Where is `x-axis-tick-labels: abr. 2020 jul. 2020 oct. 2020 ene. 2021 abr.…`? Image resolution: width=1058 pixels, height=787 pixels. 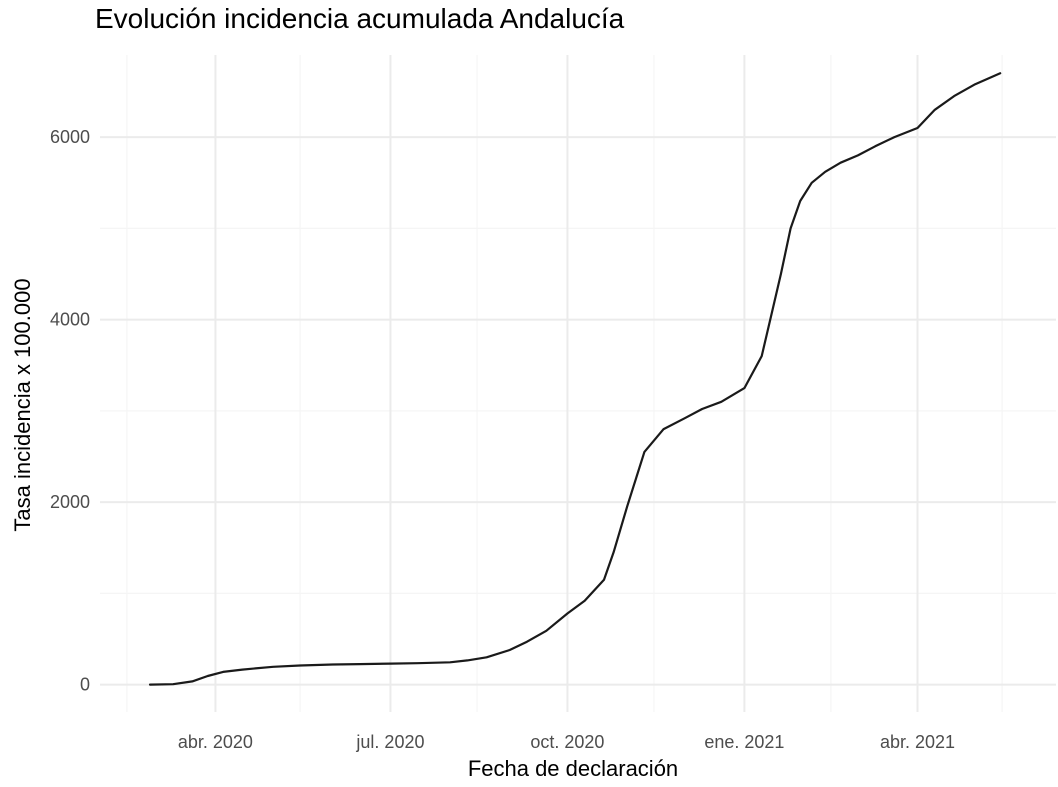 x-axis-tick-labels: abr. 2020 jul. 2020 oct. 2020 ene. 2021 abr.… is located at coordinates (566, 742).